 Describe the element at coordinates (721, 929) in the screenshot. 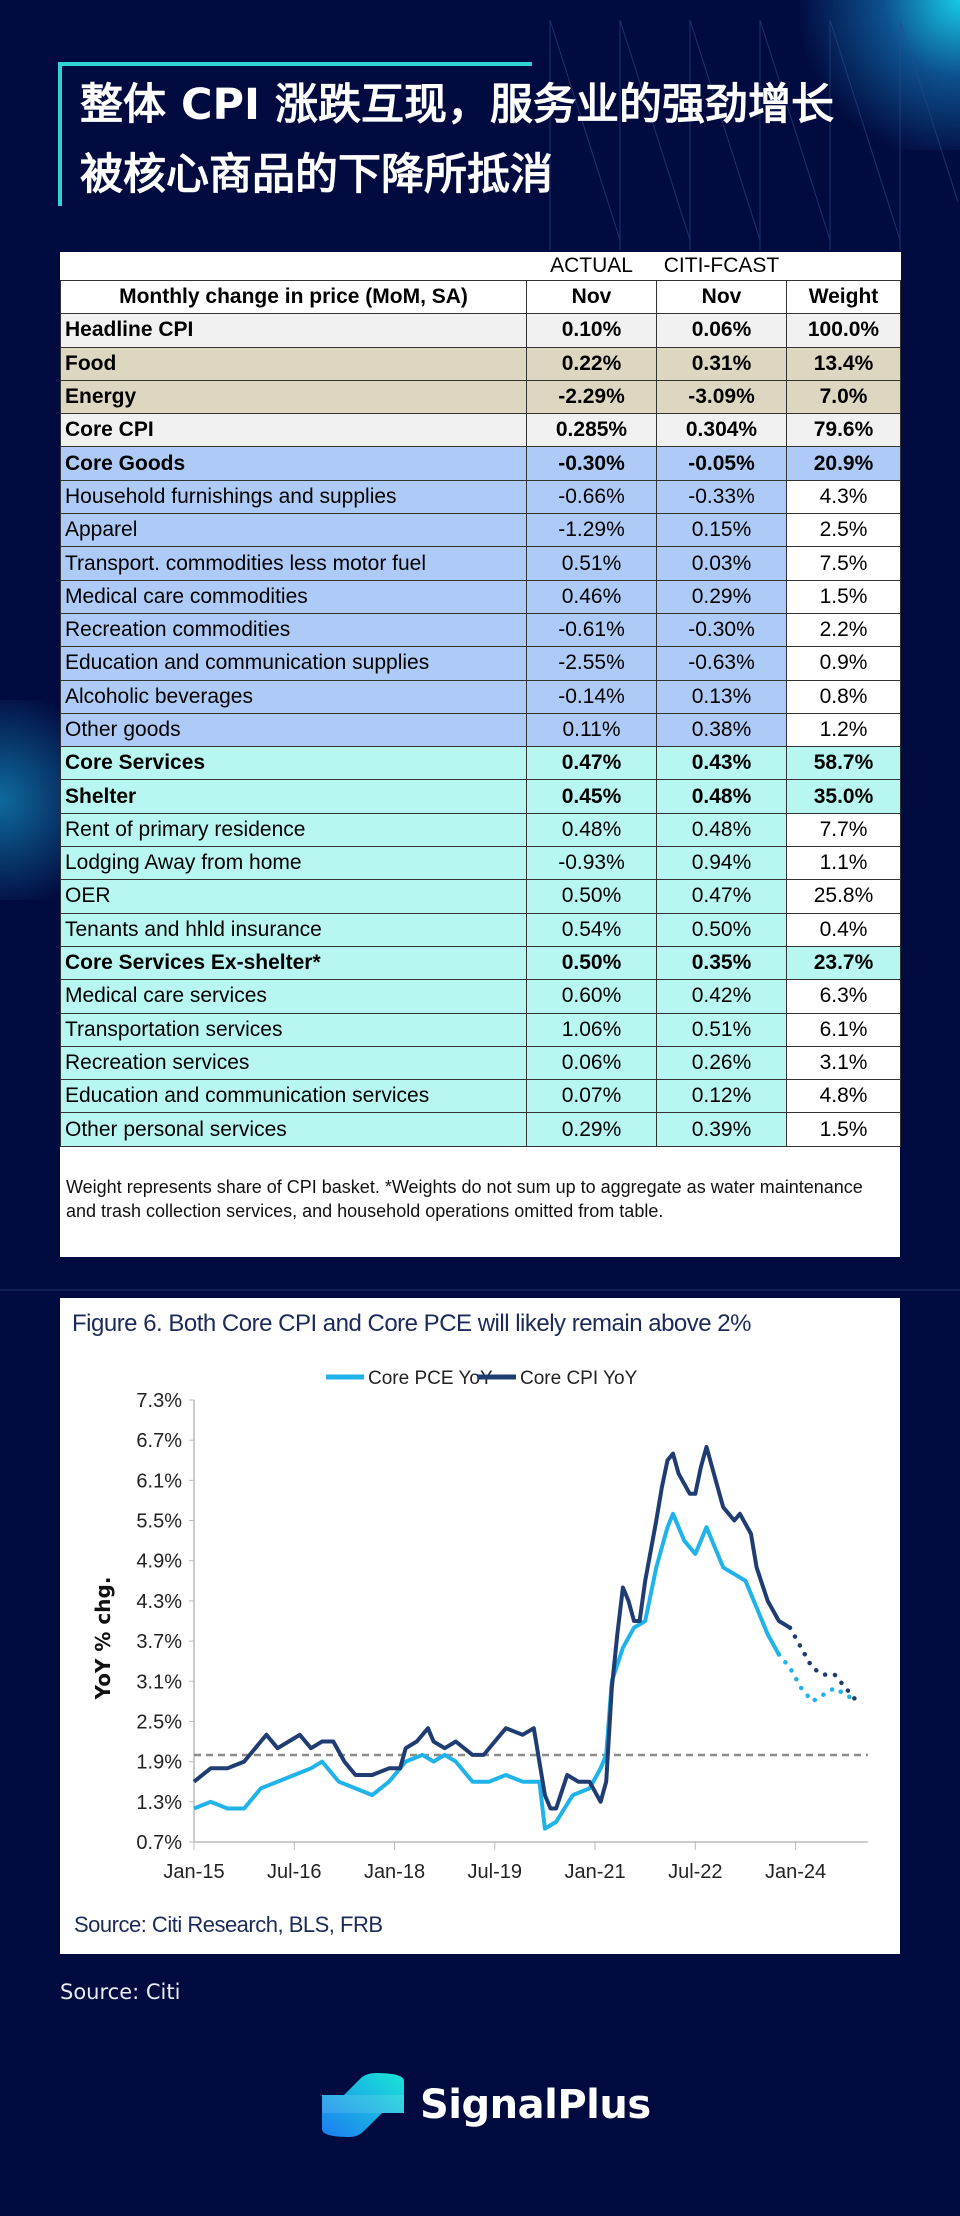

I see `forecast-value: 0.50%` at that location.